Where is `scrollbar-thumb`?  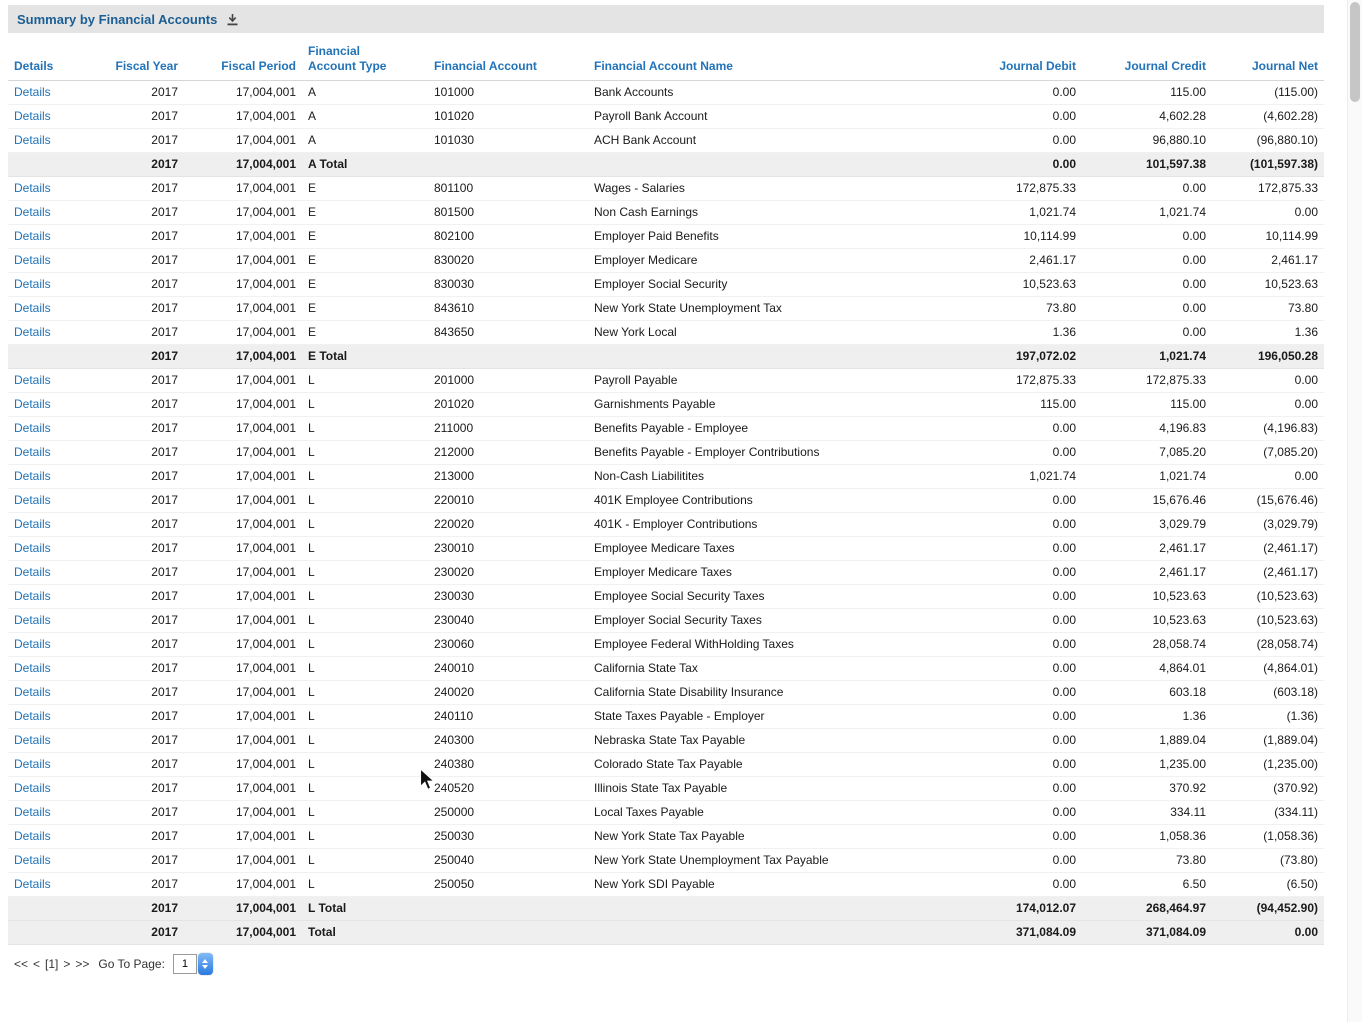 scrollbar-thumb is located at coordinates (1355, 52).